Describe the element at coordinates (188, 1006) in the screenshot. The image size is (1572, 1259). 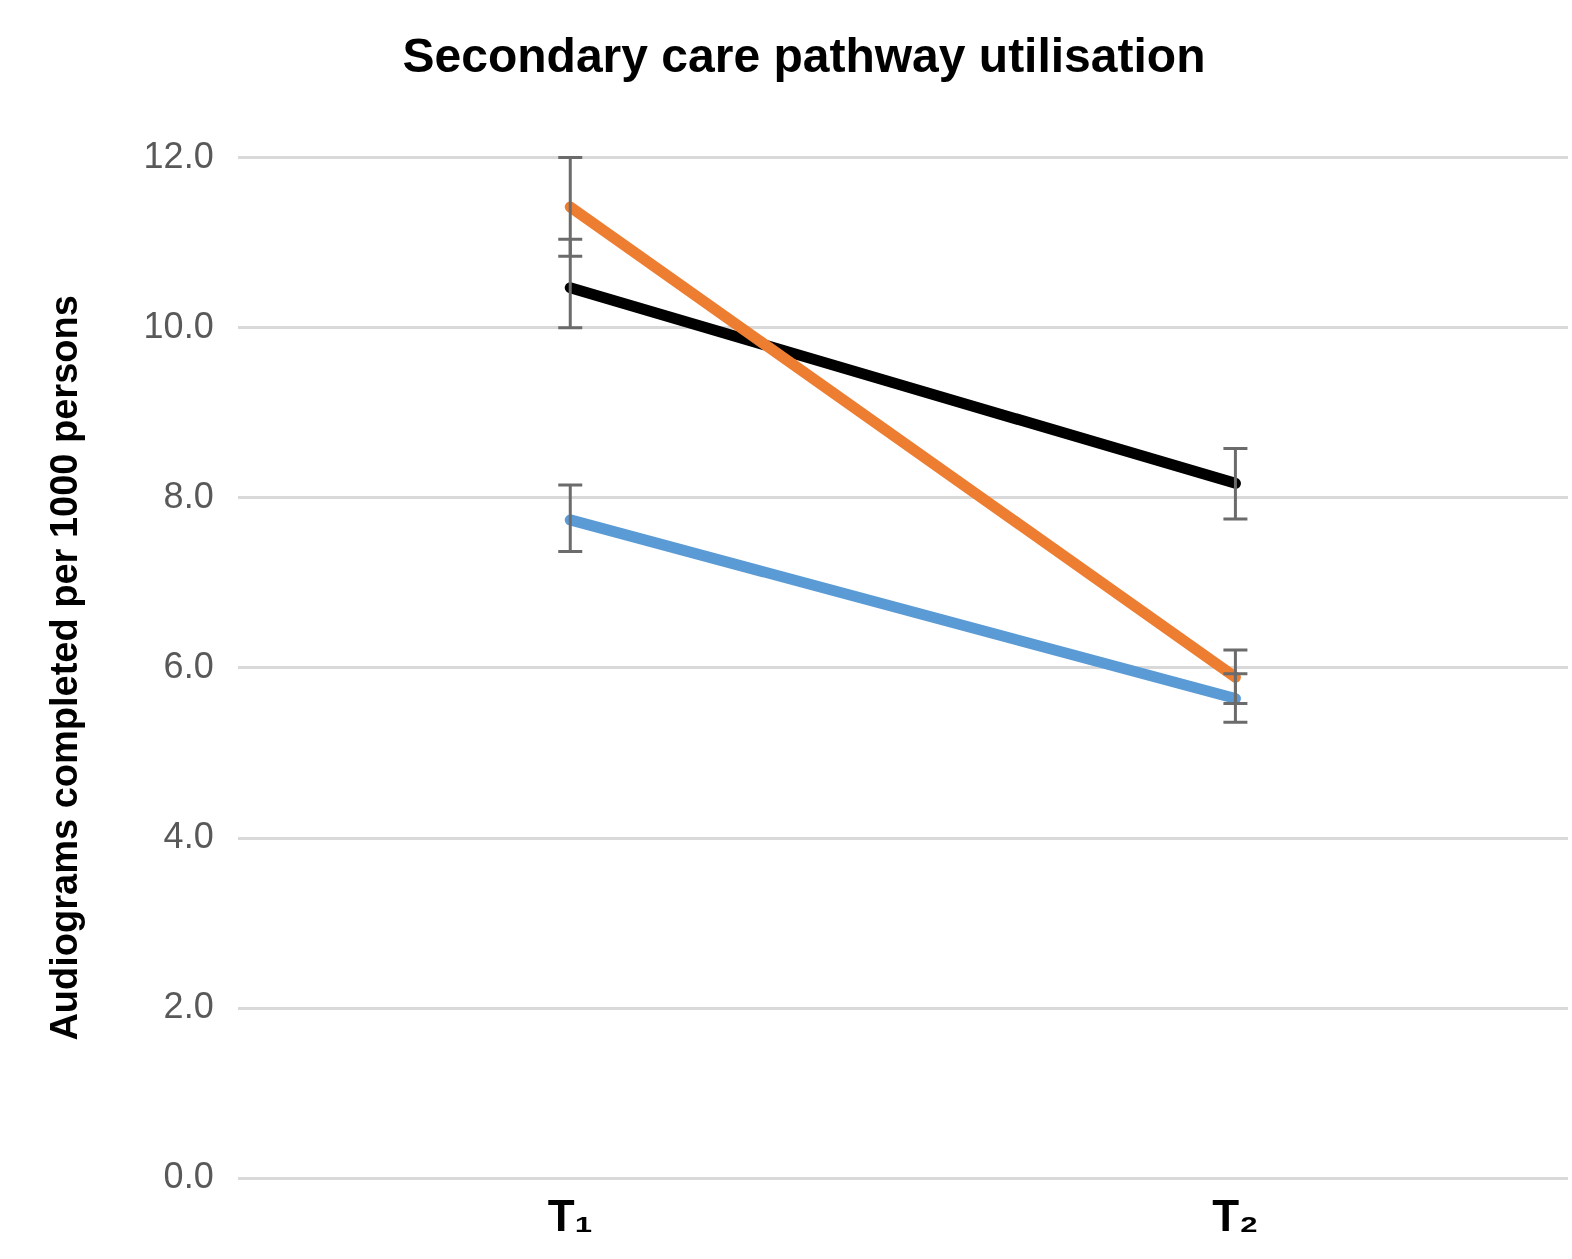
I see `y-tick-label: 2.0` at that location.